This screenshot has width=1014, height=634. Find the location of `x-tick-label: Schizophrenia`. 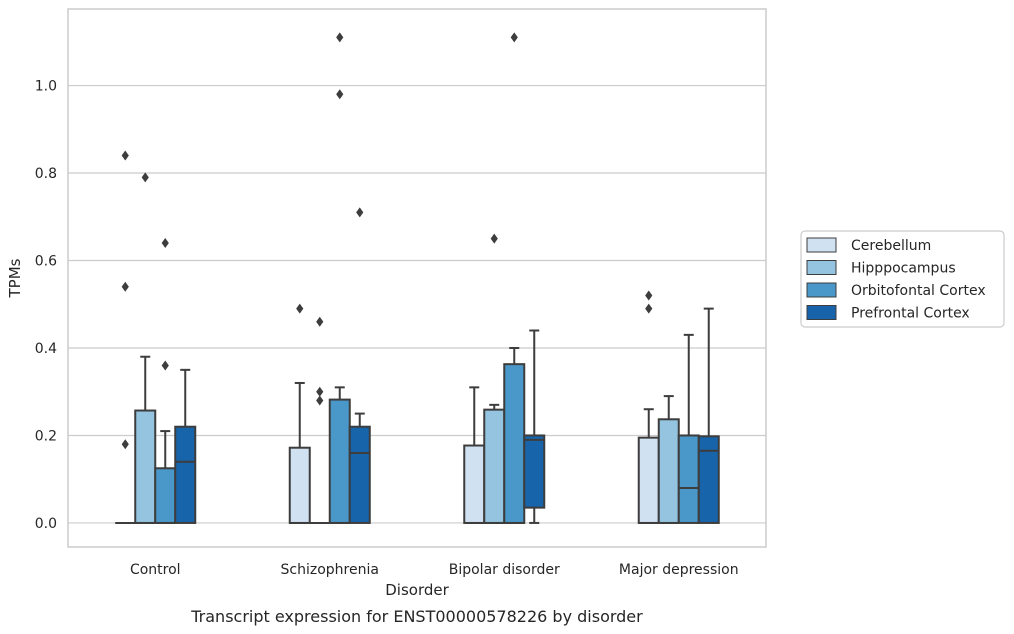

x-tick-label: Schizophrenia is located at coordinates (330, 570).